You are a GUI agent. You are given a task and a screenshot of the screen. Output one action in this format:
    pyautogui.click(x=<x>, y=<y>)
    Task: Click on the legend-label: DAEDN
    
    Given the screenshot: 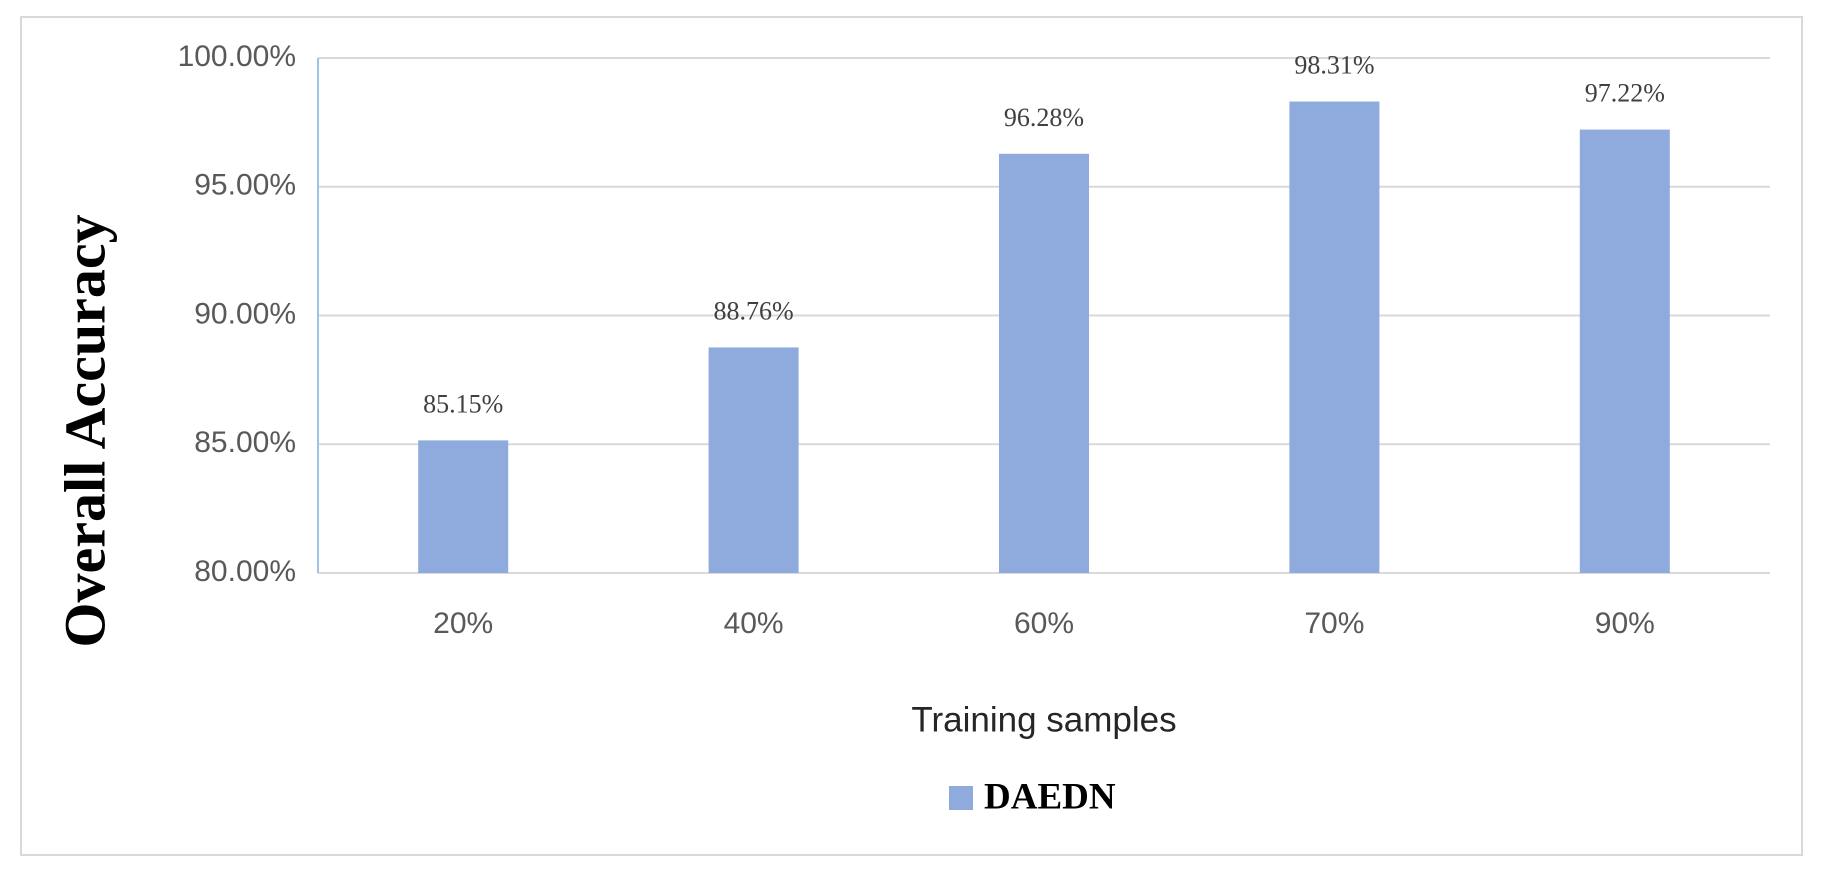 What is the action you would take?
    pyautogui.click(x=1050, y=796)
    